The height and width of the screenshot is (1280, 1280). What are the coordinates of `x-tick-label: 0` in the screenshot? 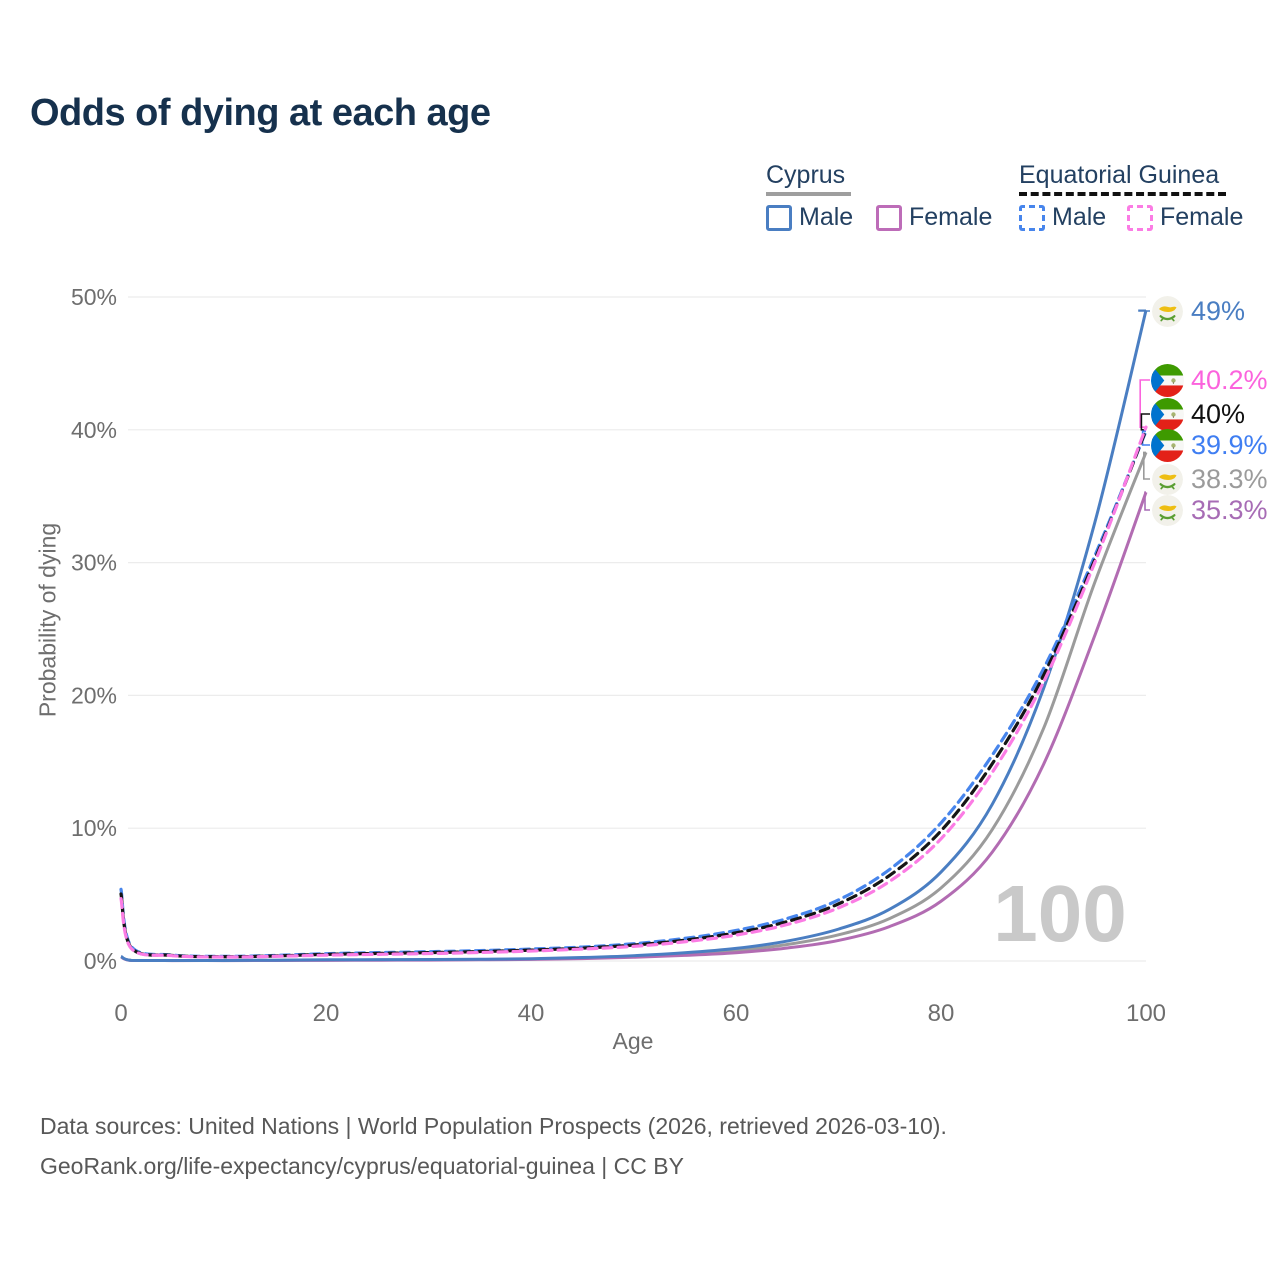 It's located at (120, 1013).